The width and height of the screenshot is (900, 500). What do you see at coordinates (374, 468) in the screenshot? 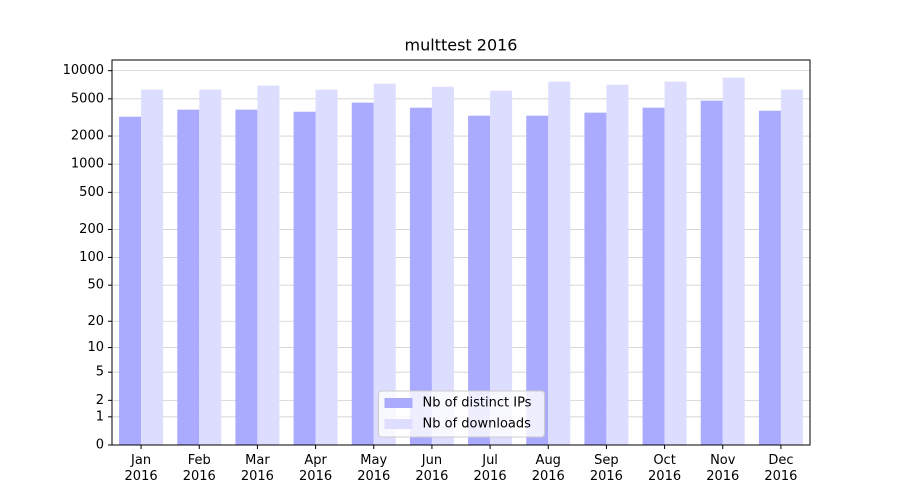
I see `x-tick-label: May 2016` at bounding box center [374, 468].